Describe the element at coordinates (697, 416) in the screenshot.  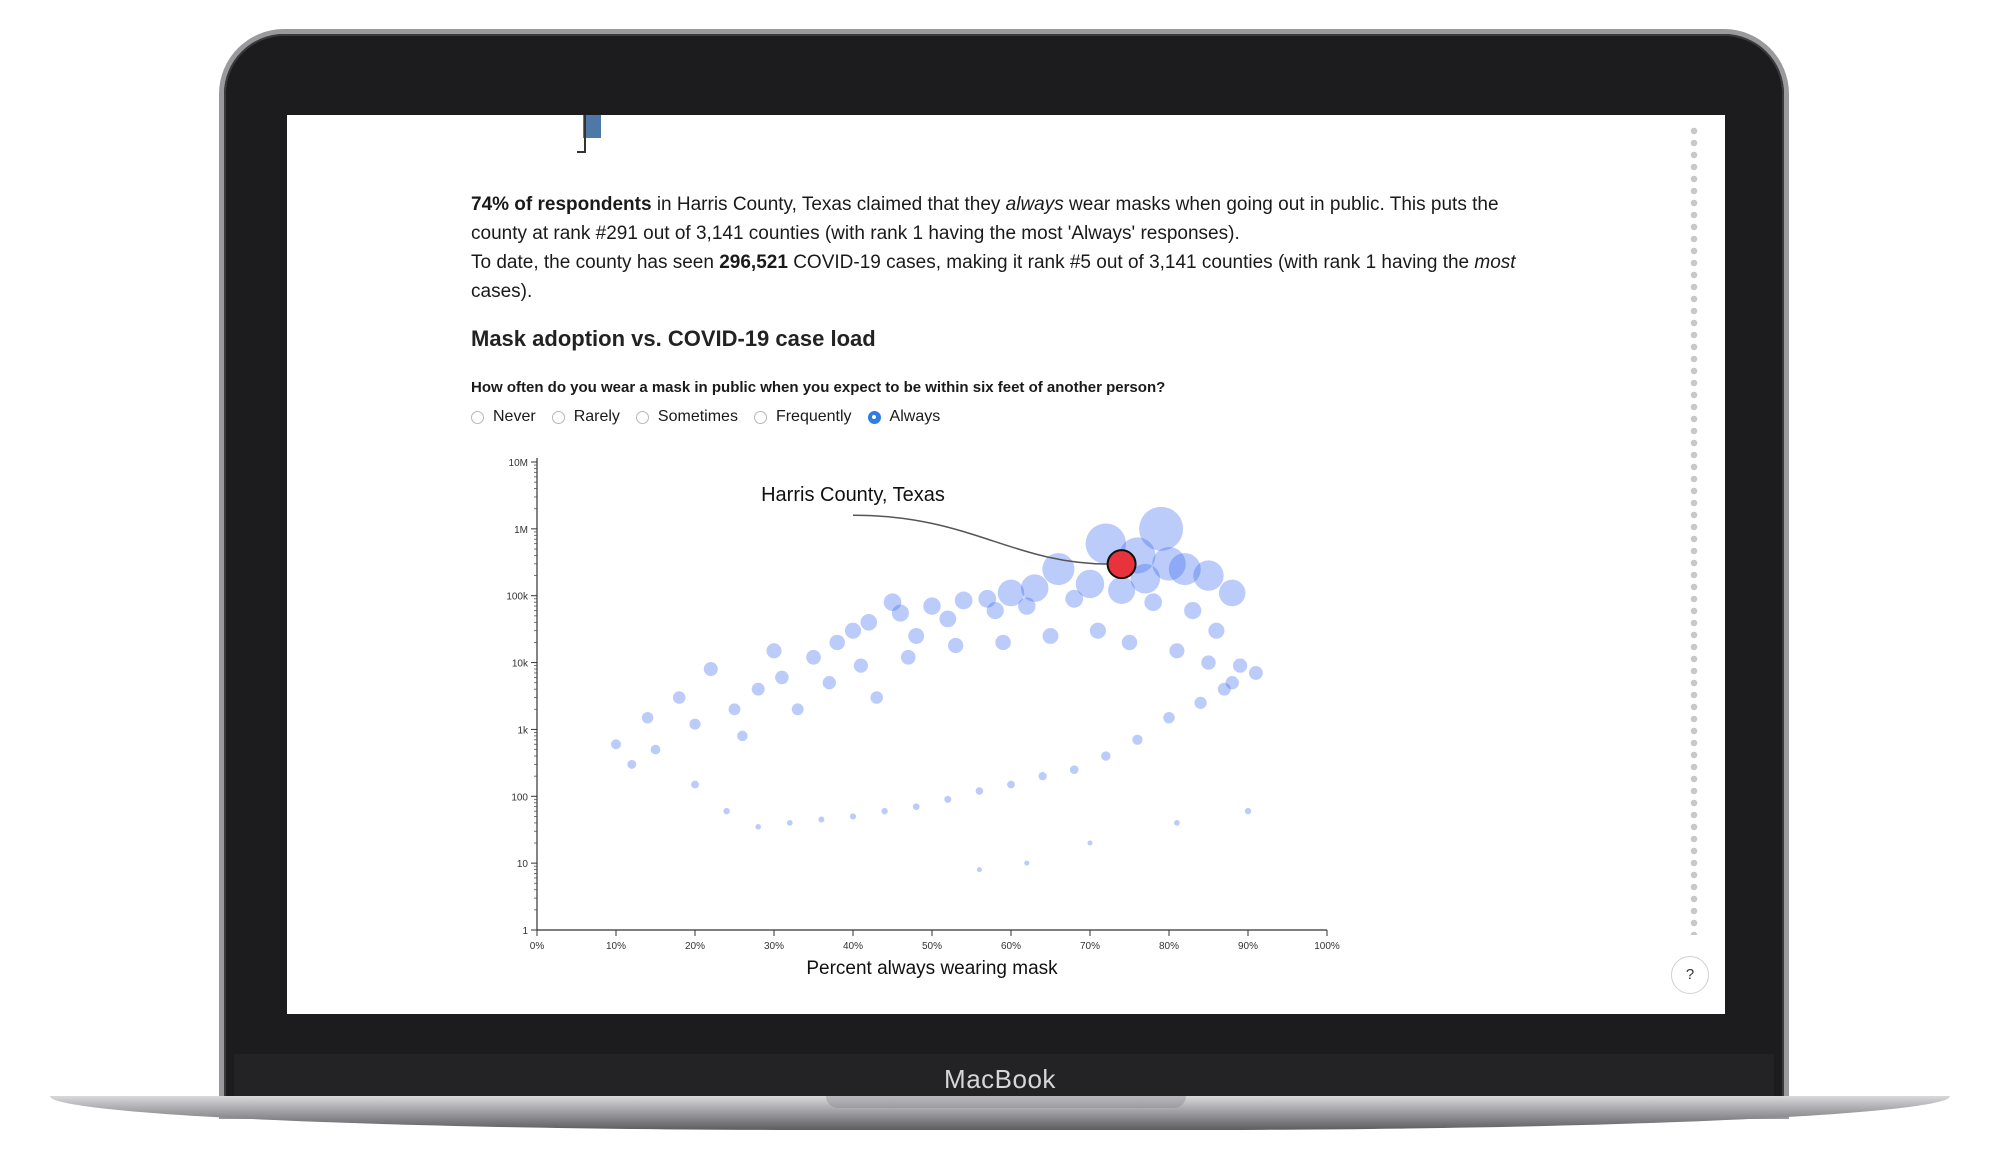
I see `radio-label: Sometimes` at that location.